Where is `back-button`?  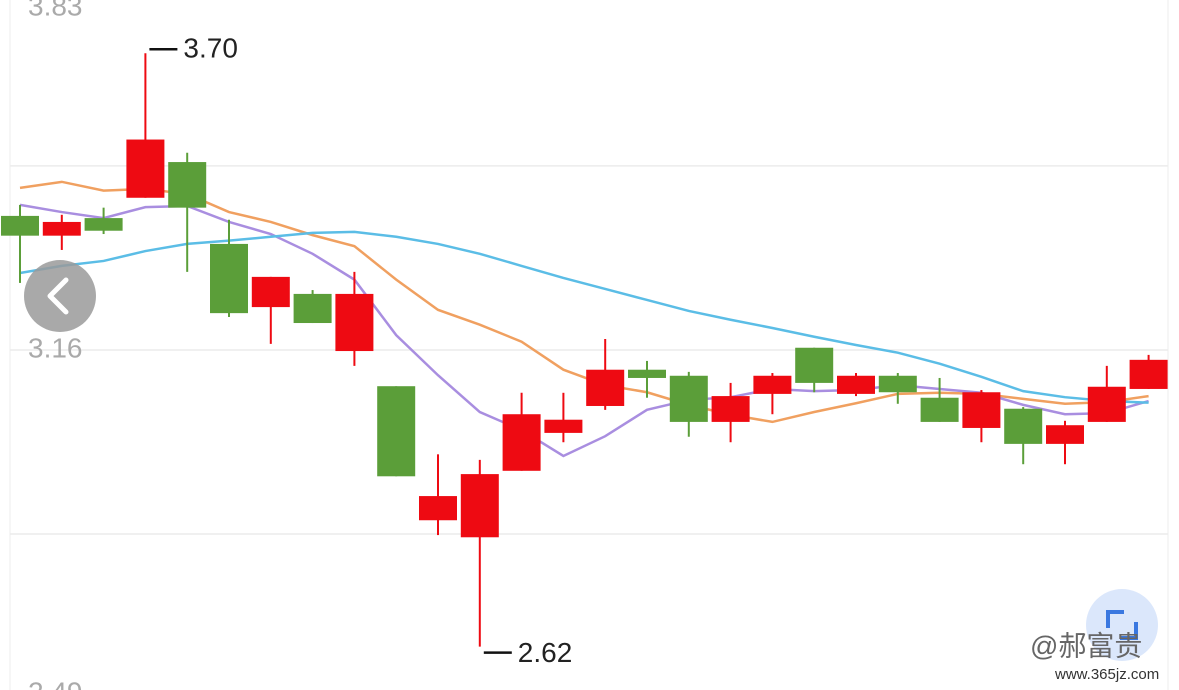 back-button is located at coordinates (60, 296).